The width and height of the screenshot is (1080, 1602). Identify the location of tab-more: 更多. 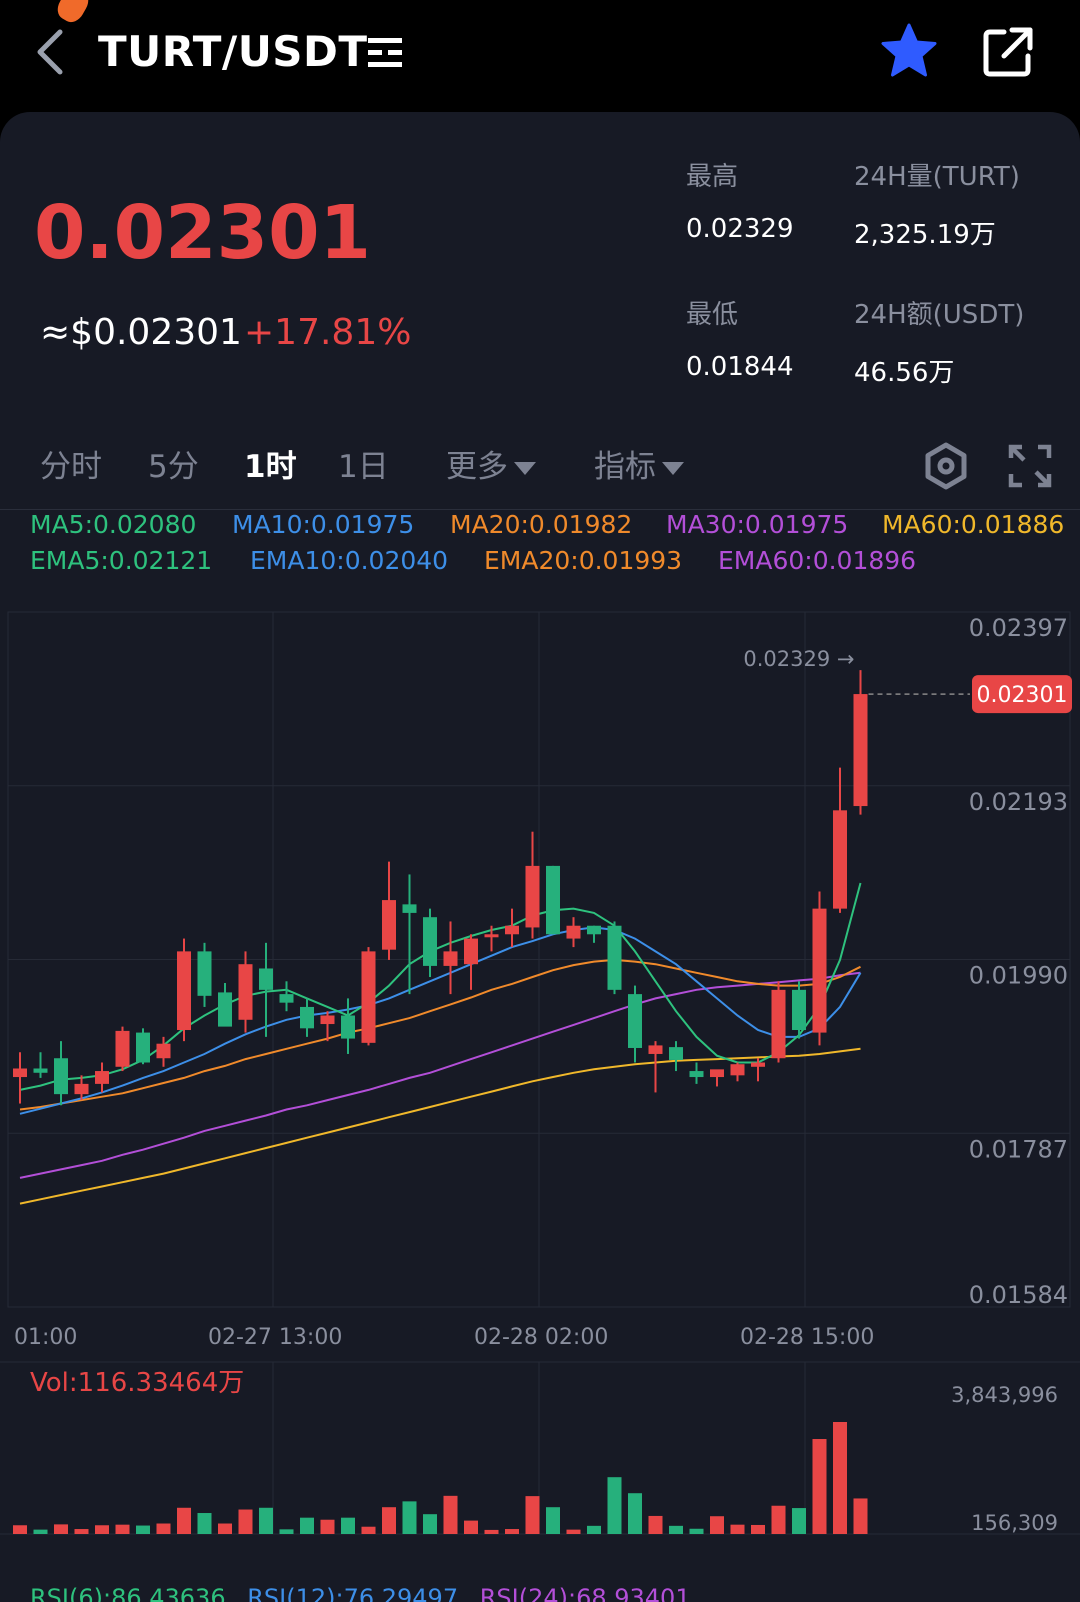
(491, 467).